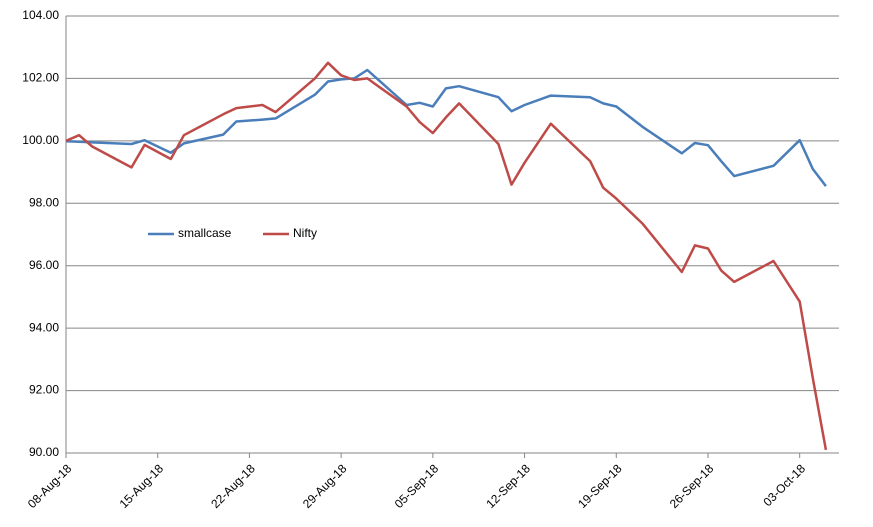 This screenshot has height=527, width=873. I want to click on y-tick-label: 100.00, so click(40, 140).